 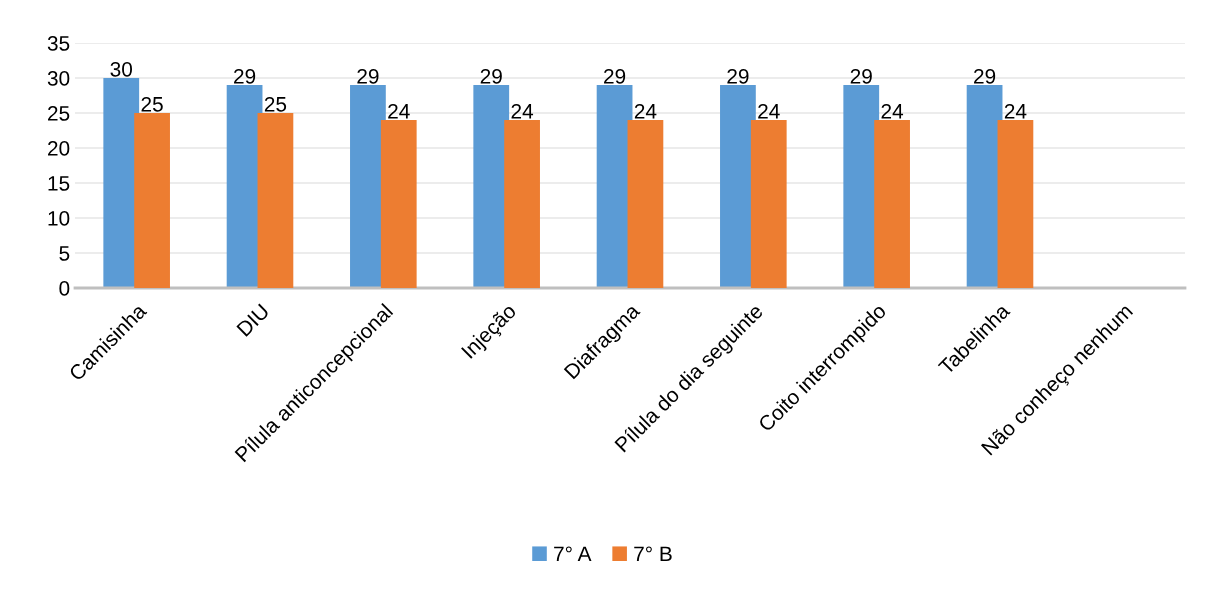 What do you see at coordinates (59, 218) in the screenshot?
I see `y-tick-label: 10` at bounding box center [59, 218].